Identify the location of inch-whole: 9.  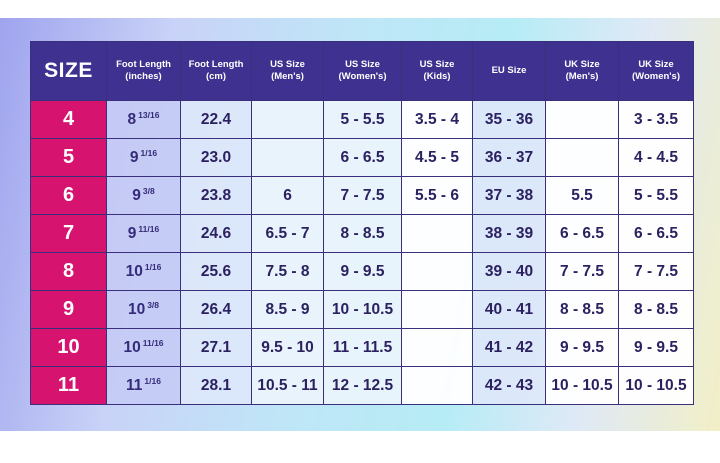
(134, 157).